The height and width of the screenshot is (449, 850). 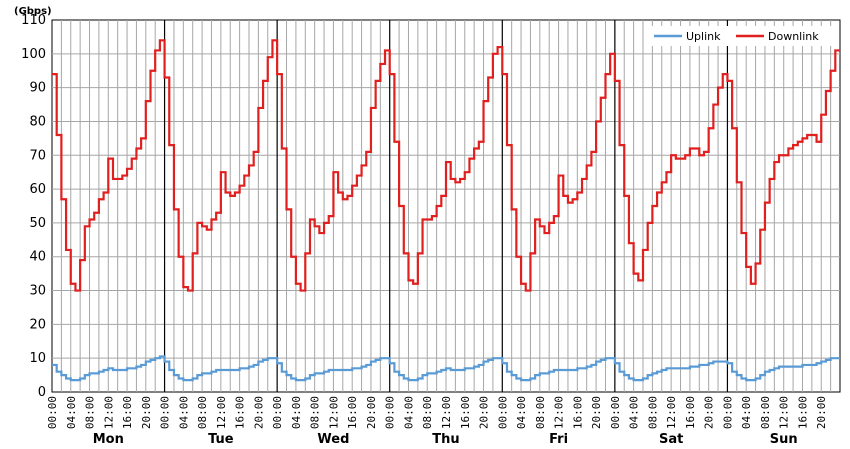 I want to click on day-label: Tue, so click(x=221, y=439).